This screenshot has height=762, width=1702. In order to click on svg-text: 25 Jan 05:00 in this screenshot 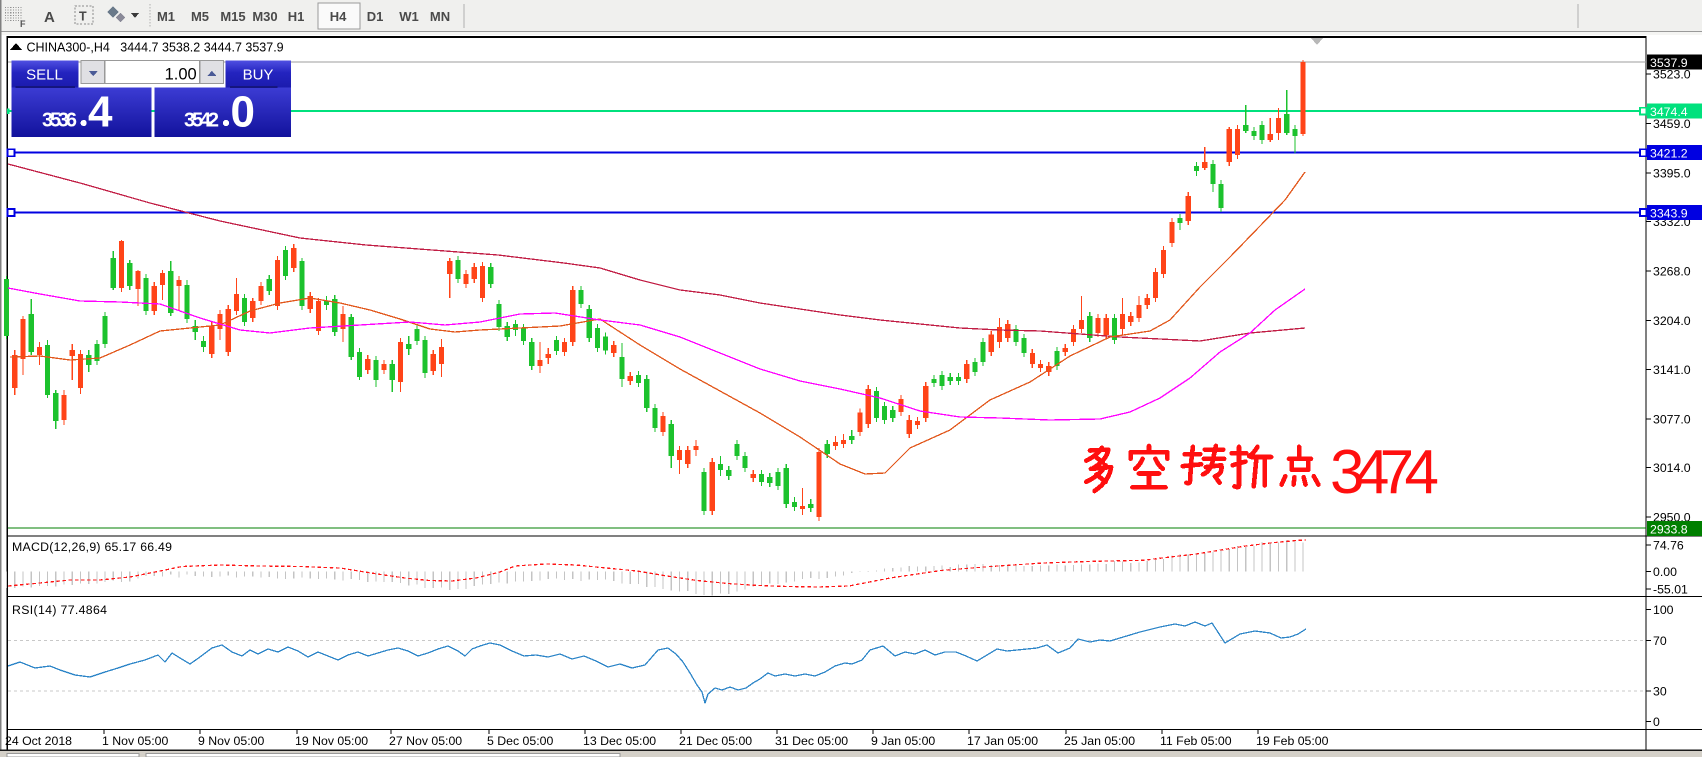, I will do `click(1099, 741)`.